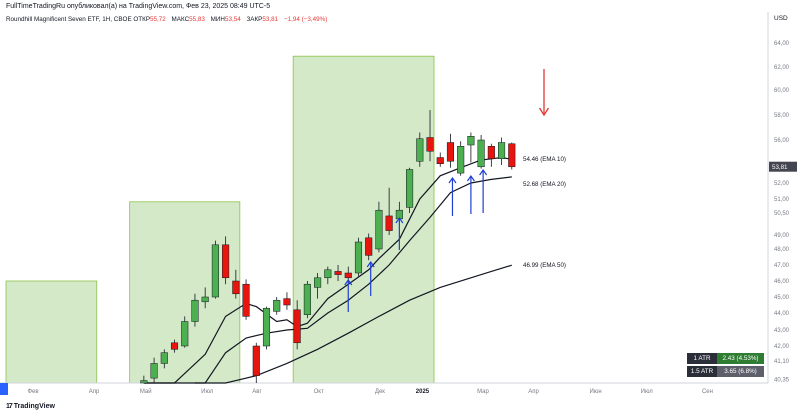 The height and width of the screenshot is (414, 800). What do you see at coordinates (423, 392) in the screenshot?
I see `x-tick-label: 2025` at bounding box center [423, 392].